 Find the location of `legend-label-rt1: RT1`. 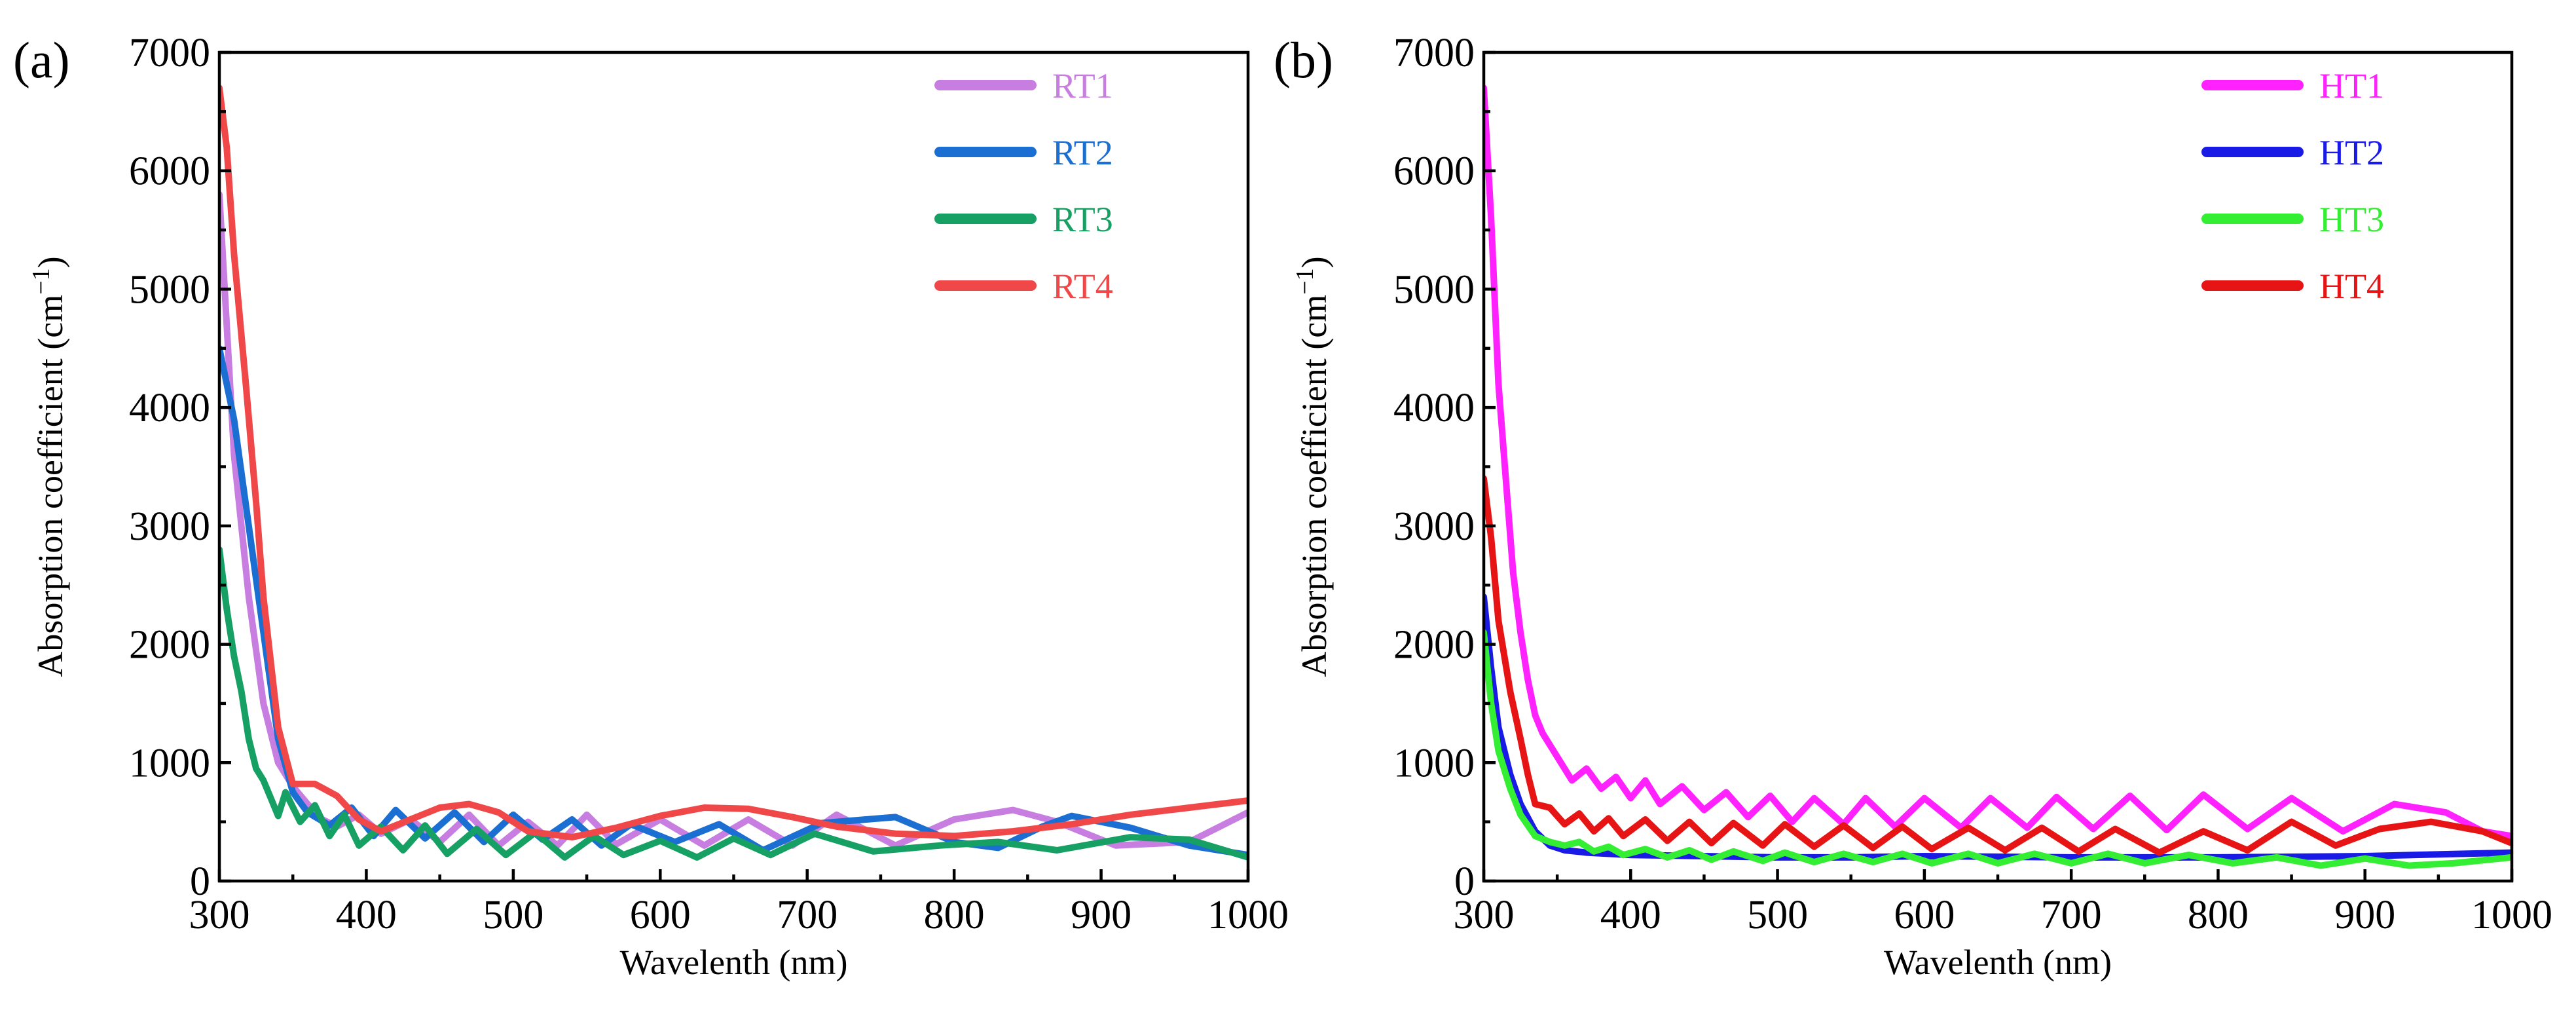

legend-label-rt1: RT1 is located at coordinates (1082, 86).